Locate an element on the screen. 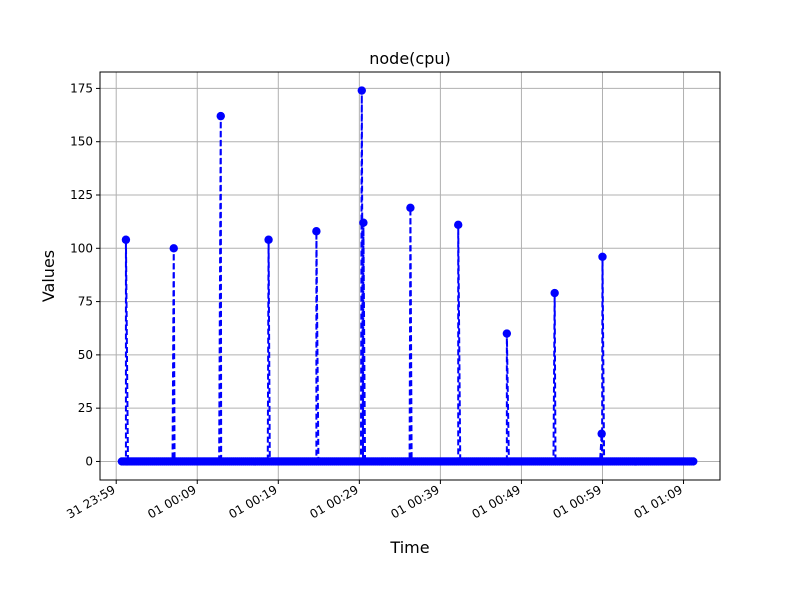  y-axis-title: Values is located at coordinates (48, 276).